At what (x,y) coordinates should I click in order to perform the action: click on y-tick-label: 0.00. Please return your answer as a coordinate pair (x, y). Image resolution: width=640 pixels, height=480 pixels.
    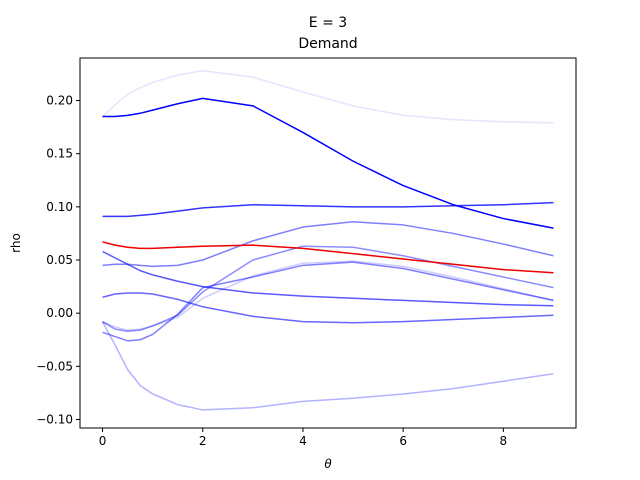
    Looking at the image, I should click on (59, 313).